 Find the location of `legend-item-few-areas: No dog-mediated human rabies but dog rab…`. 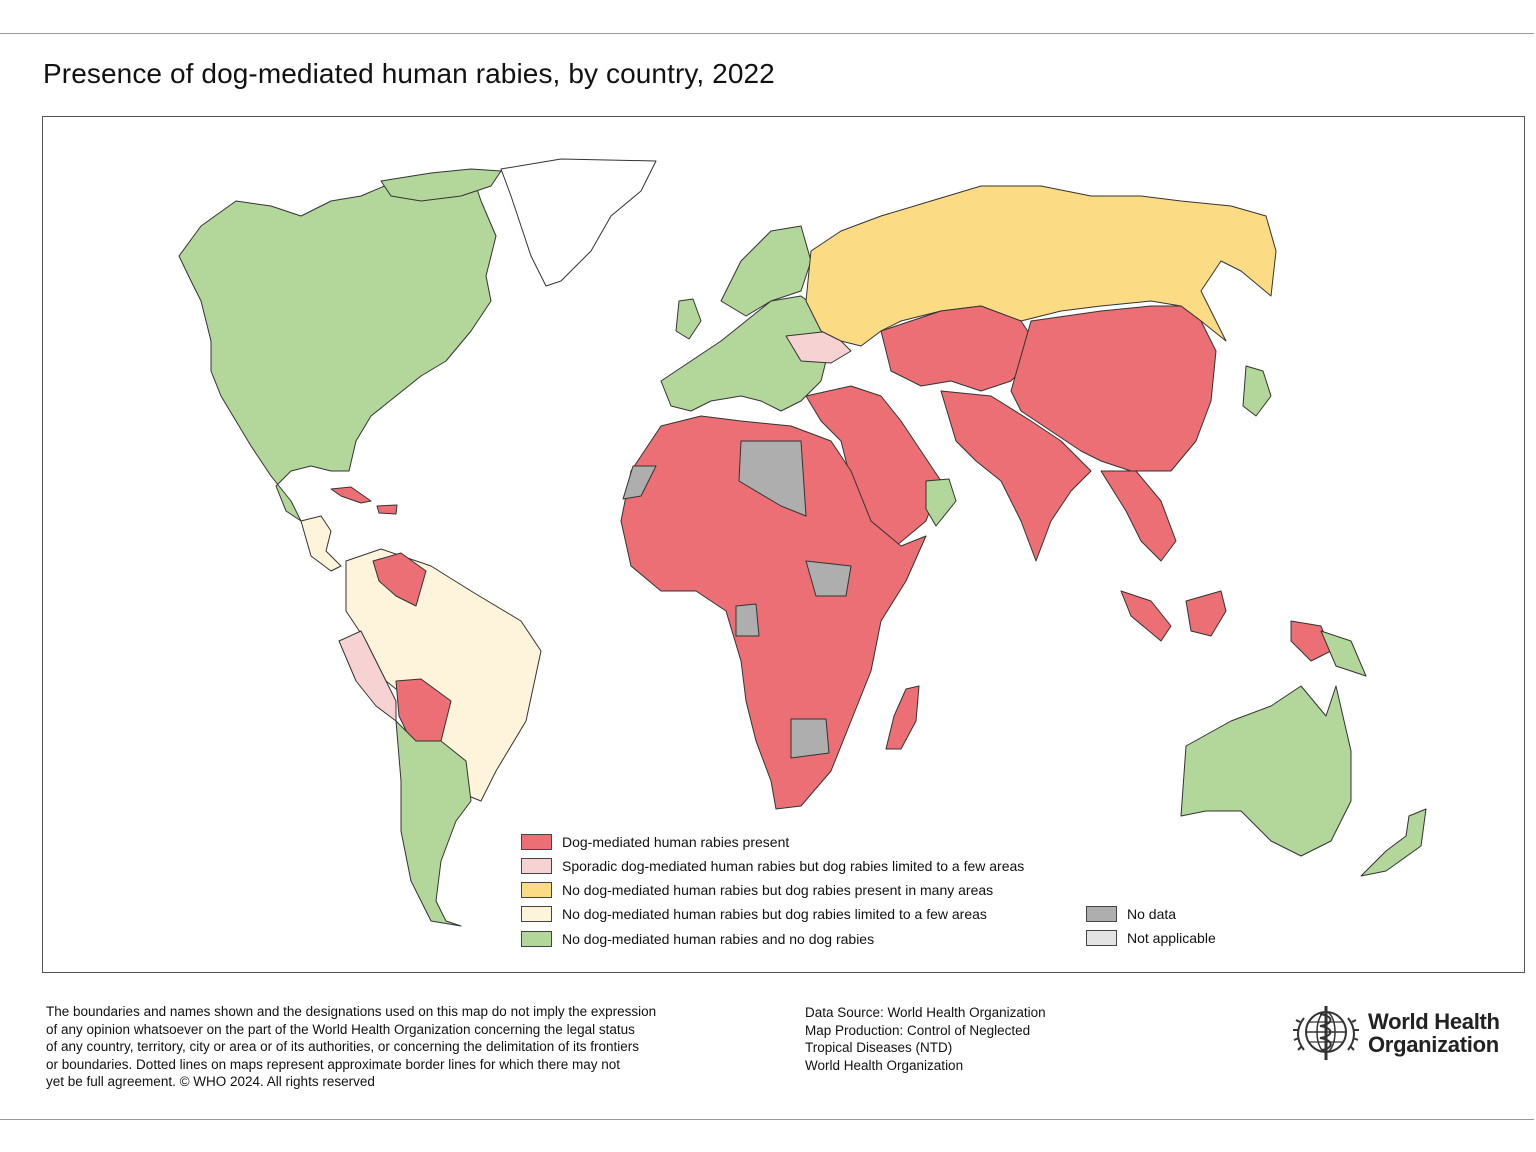

legend-item-few-areas: No dog-mediated human rabies but dog rab… is located at coordinates (754, 914).